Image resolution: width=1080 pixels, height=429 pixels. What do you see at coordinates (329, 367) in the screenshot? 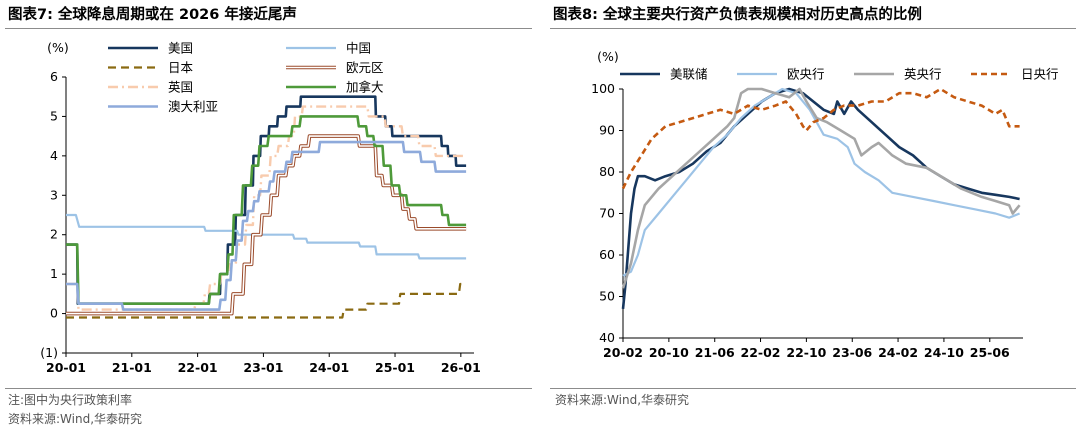
I see `x-tick-label: 24-01` at bounding box center [329, 367].